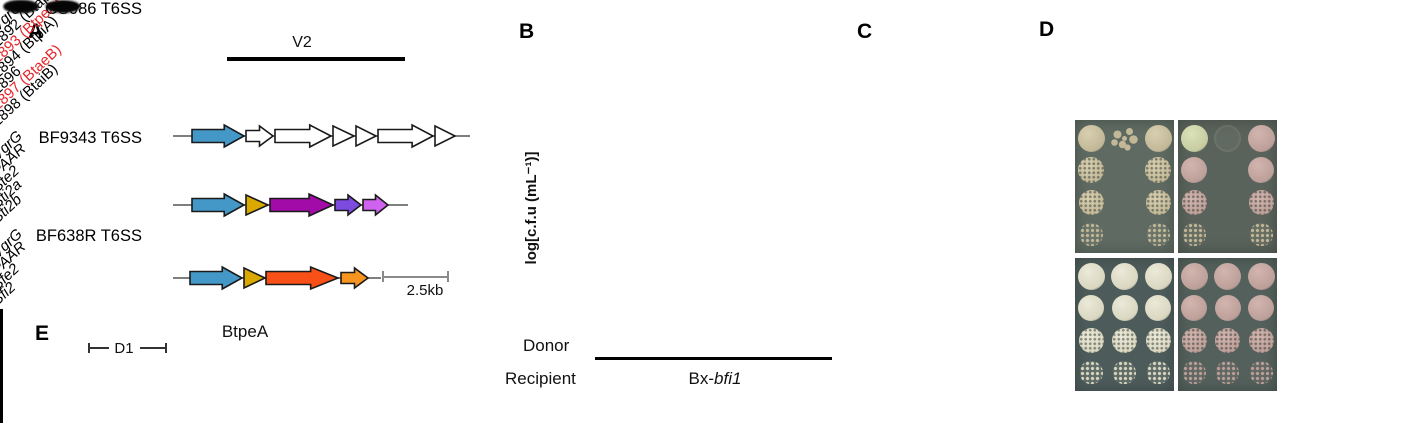  What do you see at coordinates (36, 31) in the screenshot?
I see `panel-a-label: A` at bounding box center [36, 31].